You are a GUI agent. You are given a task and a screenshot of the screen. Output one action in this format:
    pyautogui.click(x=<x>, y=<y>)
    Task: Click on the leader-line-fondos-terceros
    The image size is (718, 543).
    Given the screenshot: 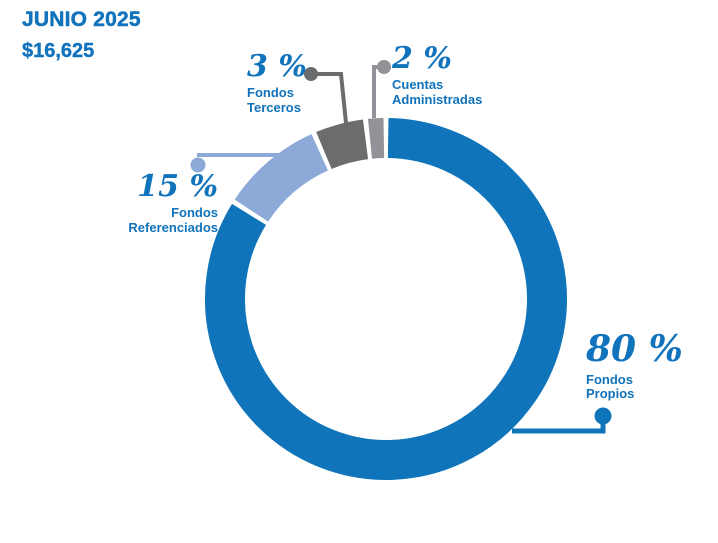 What is the action you would take?
    pyautogui.click(x=329, y=98)
    